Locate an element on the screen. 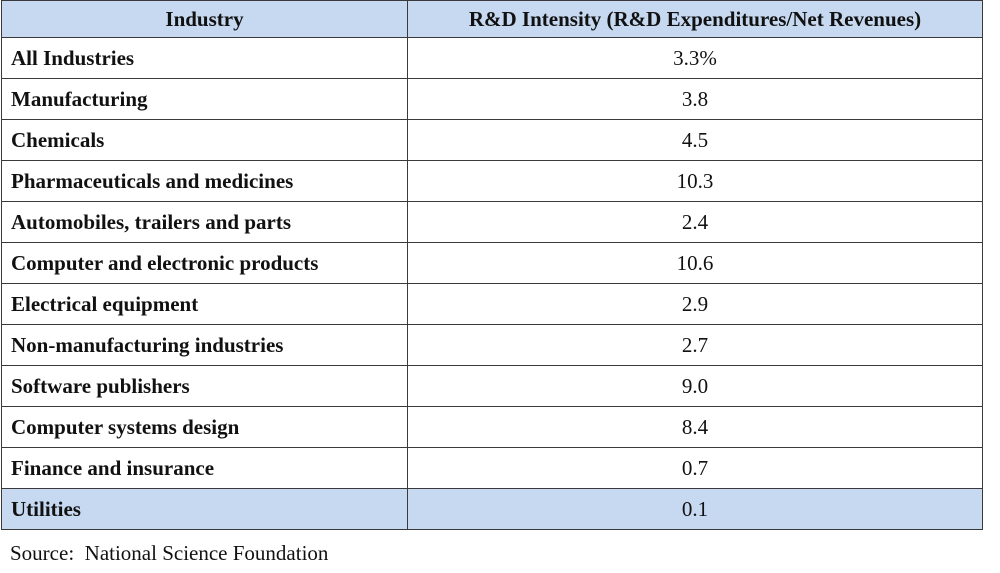  industry-cell: Non-manufacturing industries is located at coordinates (204, 345).